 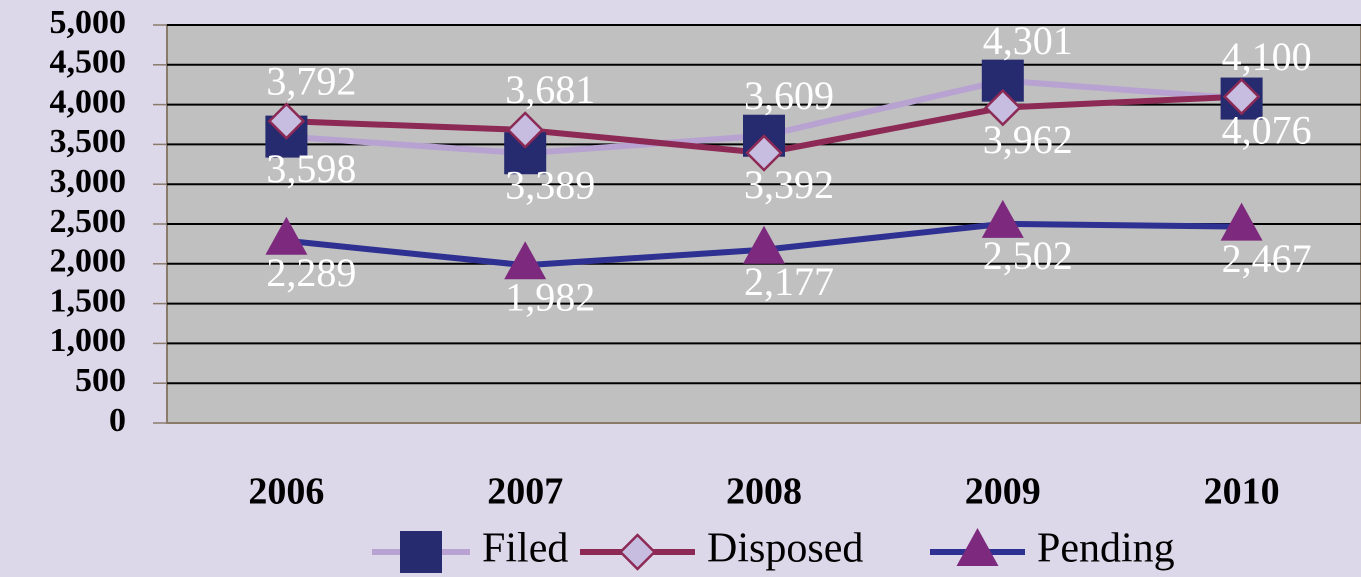 What do you see at coordinates (286, 492) in the screenshot?
I see `x-tick-label: 2006` at bounding box center [286, 492].